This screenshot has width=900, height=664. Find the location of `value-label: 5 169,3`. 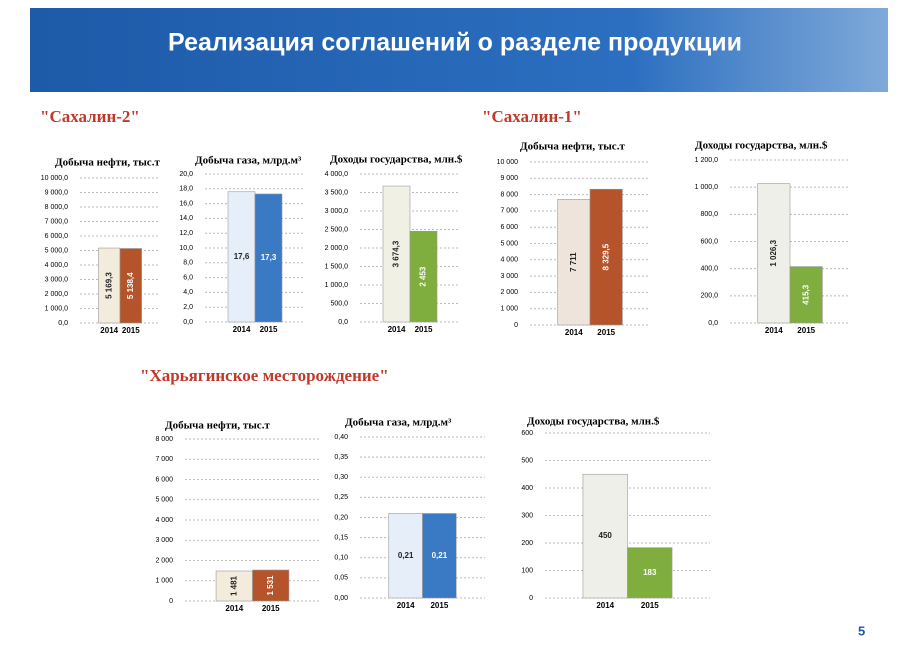

value-label: 5 169,3 is located at coordinates (108, 285).